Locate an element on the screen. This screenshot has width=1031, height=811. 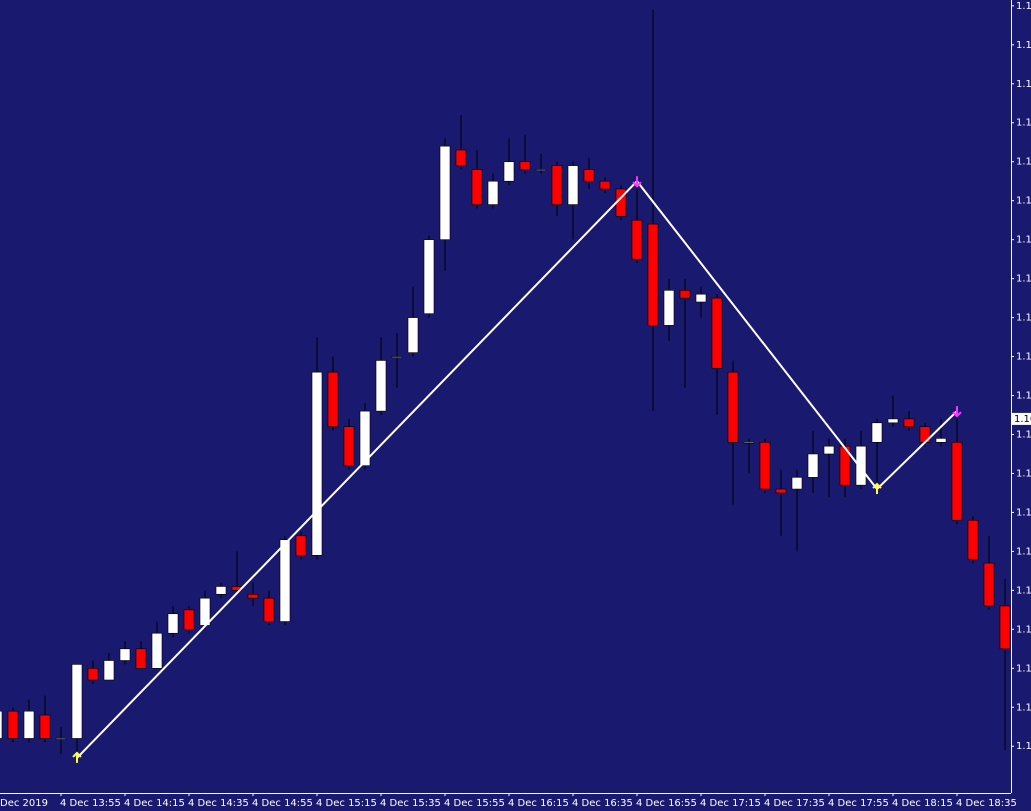
x-tick-label: 4 Dec 14:15 is located at coordinates (154, 803).